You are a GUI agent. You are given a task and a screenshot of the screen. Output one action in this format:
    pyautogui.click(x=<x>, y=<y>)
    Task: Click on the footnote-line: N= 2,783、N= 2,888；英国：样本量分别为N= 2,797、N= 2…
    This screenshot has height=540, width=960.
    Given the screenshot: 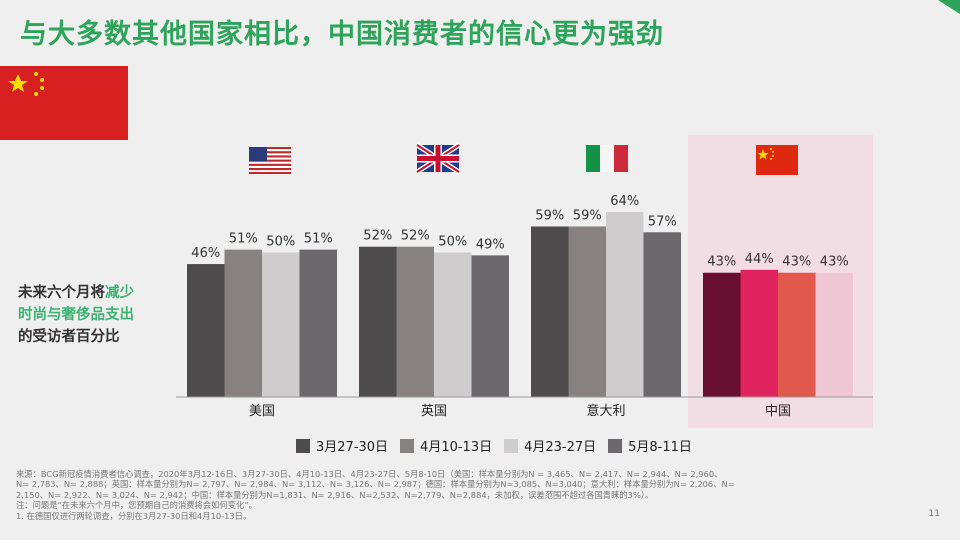 What is the action you would take?
    pyautogui.click(x=375, y=484)
    